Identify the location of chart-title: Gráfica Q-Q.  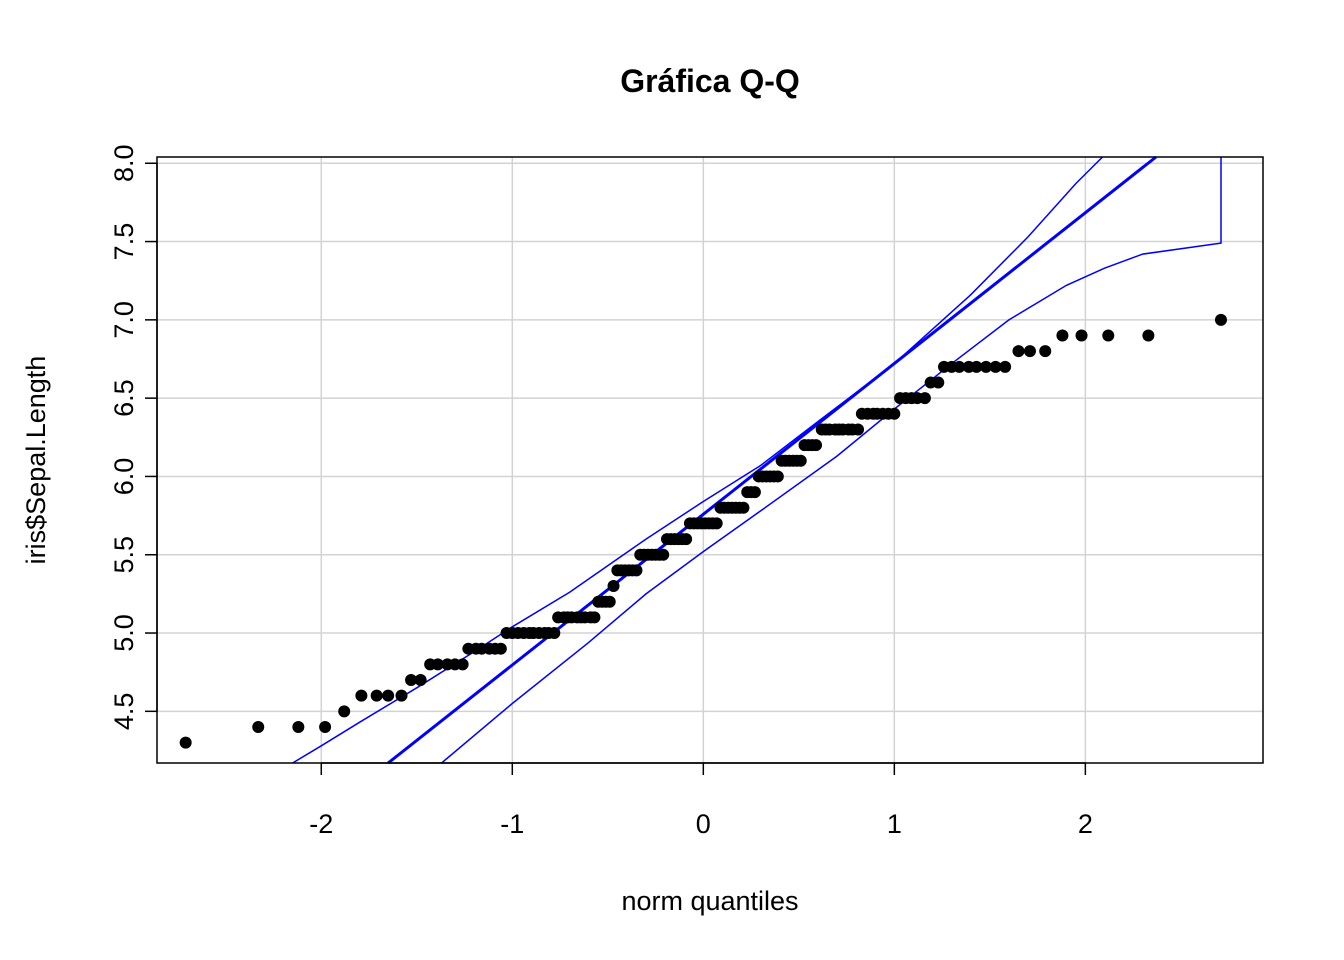
(710, 81).